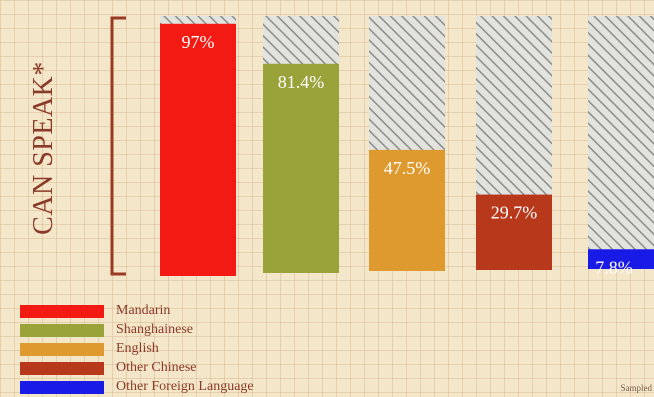  I want to click on data-label-english: 47.5%, so click(407, 168).